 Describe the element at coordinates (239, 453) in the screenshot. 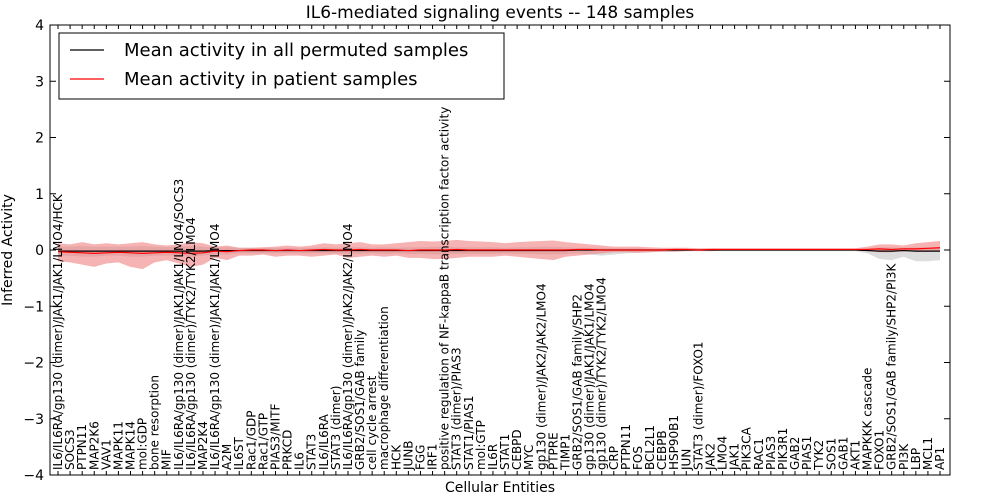

I see `category-label: IL6ST` at that location.